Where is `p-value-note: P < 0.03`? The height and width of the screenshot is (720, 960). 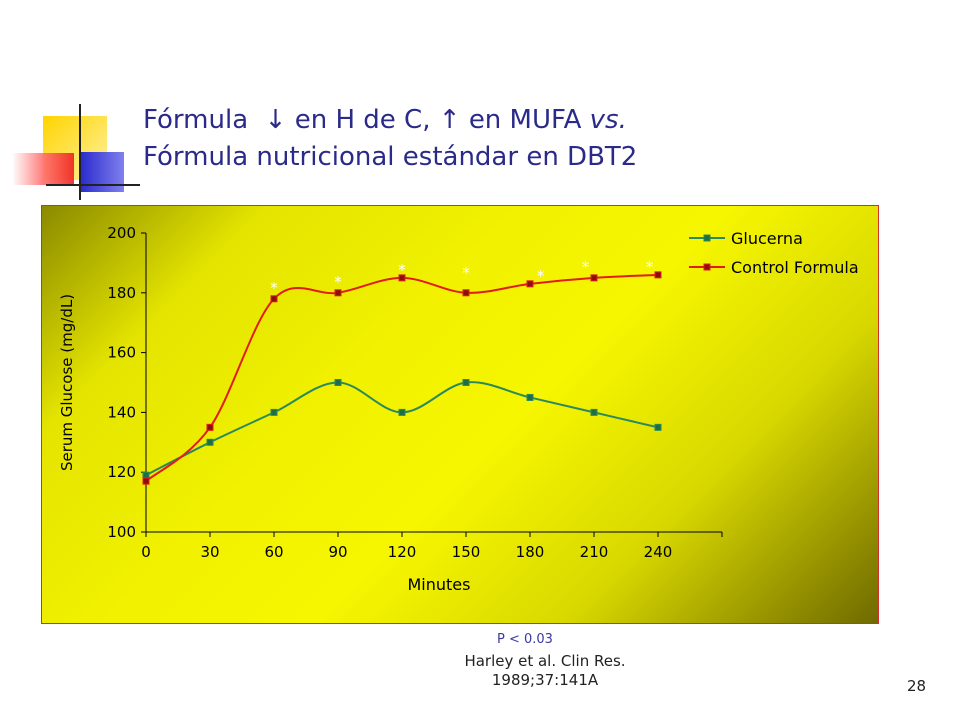
p-value-note: P < 0.03 is located at coordinates (525, 639).